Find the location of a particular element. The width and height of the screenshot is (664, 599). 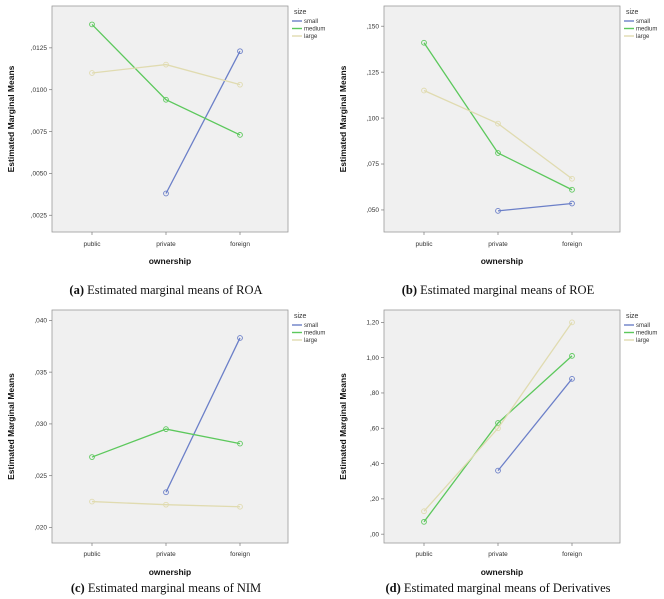

plot-area-b is located at coordinates (502, 119).